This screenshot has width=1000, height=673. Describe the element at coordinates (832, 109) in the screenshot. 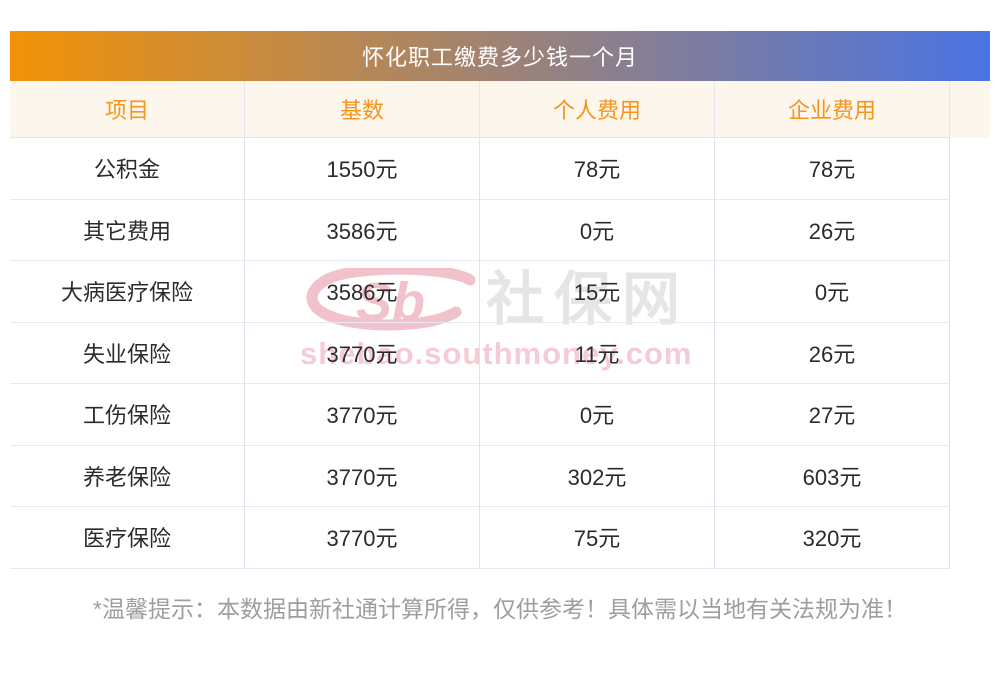

I see `header-company: 企业费用` at that location.